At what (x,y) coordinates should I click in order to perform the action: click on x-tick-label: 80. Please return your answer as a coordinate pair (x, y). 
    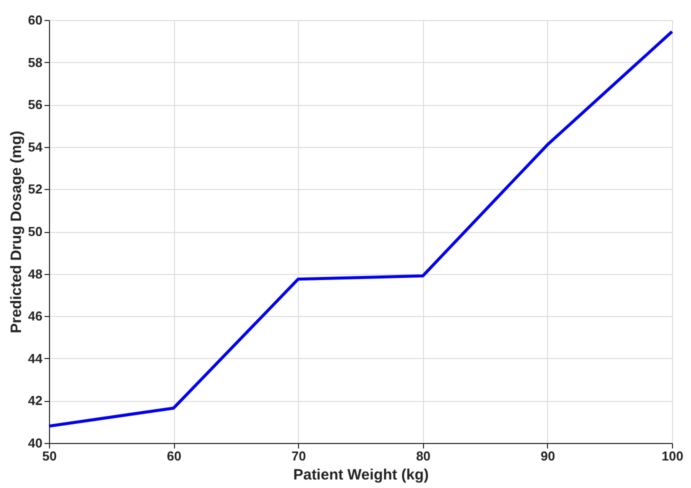
    Looking at the image, I should click on (423, 456).